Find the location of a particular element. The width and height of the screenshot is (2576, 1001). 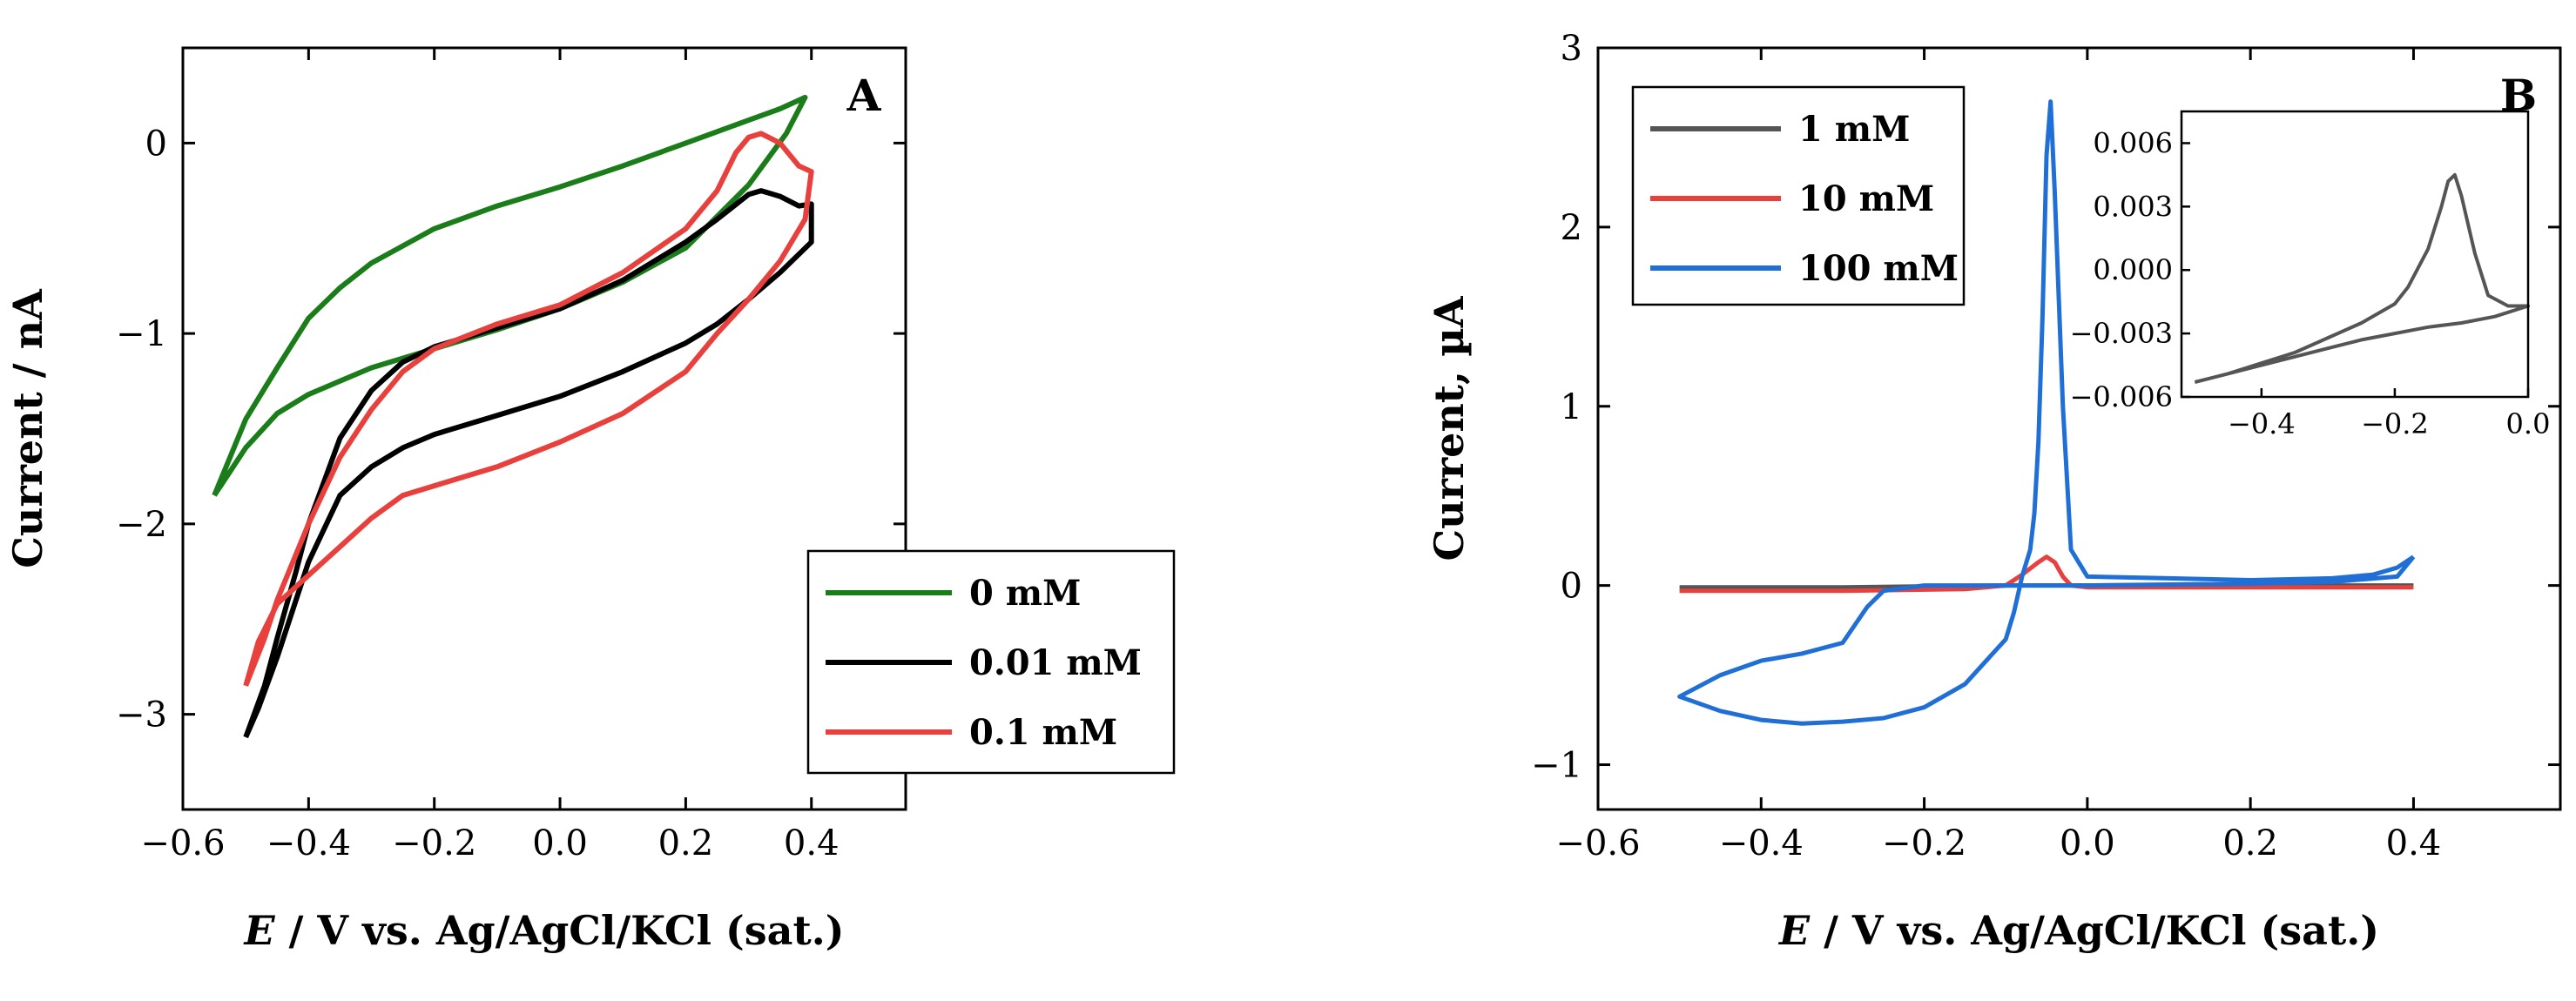

legend-label: 1 mM is located at coordinates (1854, 129).